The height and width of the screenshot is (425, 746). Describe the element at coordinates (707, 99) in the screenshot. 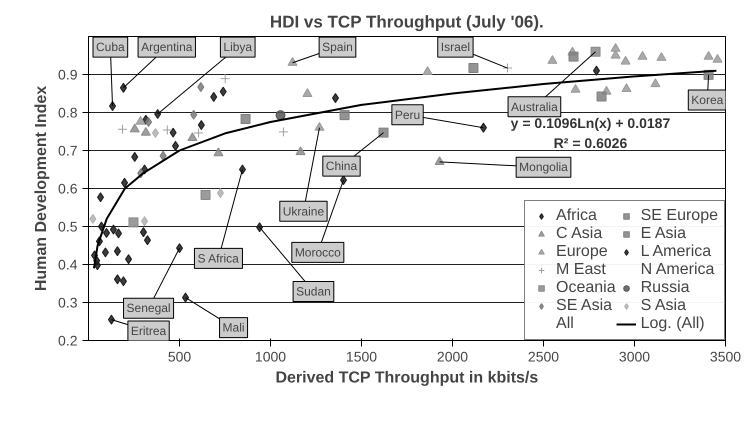

I see `annotation: Korea` at that location.